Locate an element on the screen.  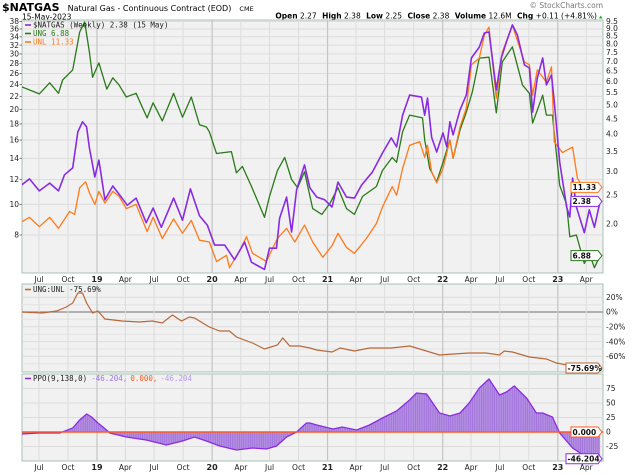
right-axis-label: 9.0 is located at coordinates (612, 28).